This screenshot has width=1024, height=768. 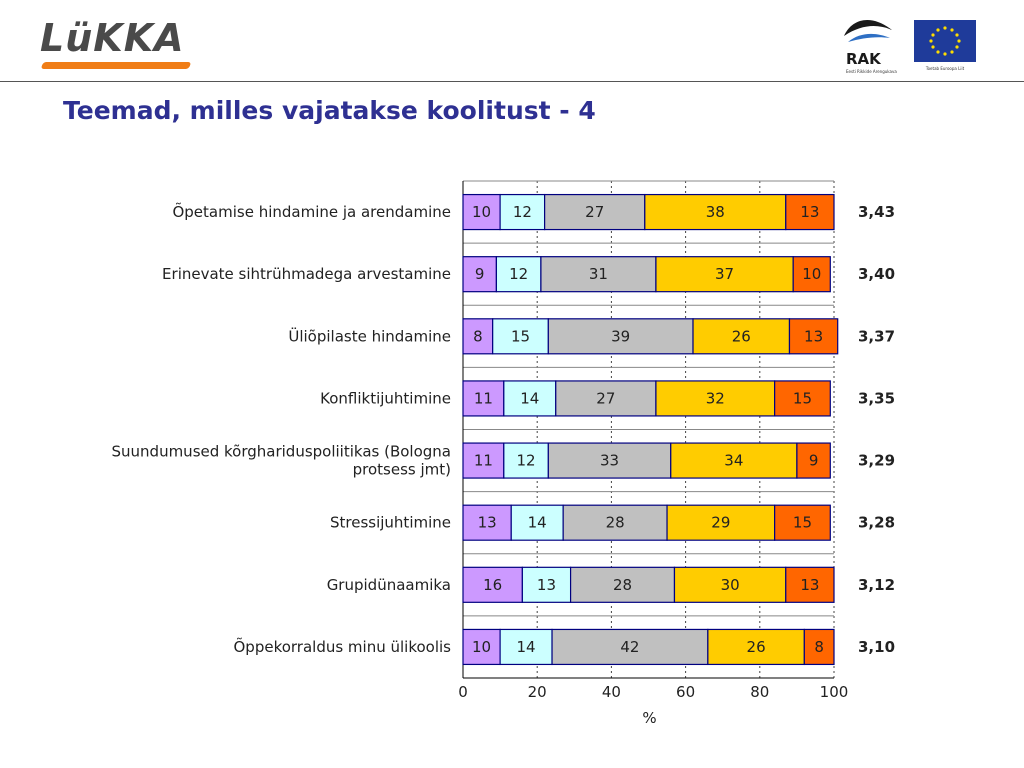 I want to click on data-label-5-0: 13, so click(x=487, y=523).